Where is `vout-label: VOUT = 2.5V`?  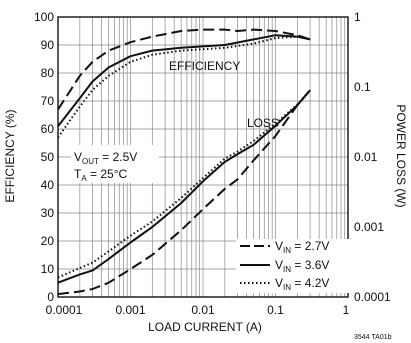 vout-label: VOUT = 2.5V is located at coordinates (105, 158).